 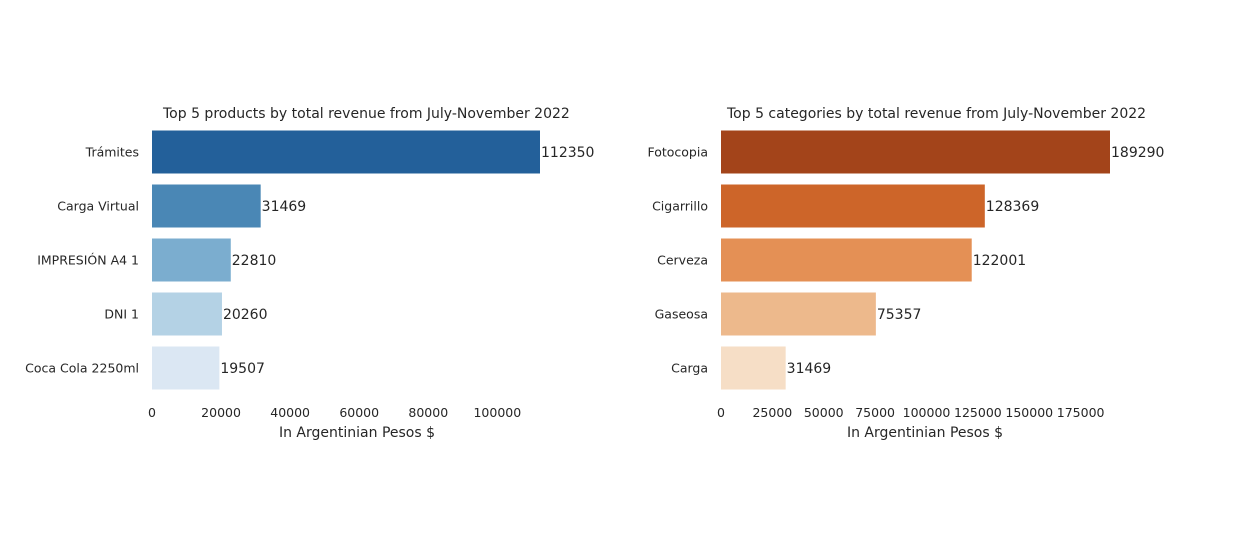 I want to click on category-label: Cigarrillo, so click(x=680, y=206).